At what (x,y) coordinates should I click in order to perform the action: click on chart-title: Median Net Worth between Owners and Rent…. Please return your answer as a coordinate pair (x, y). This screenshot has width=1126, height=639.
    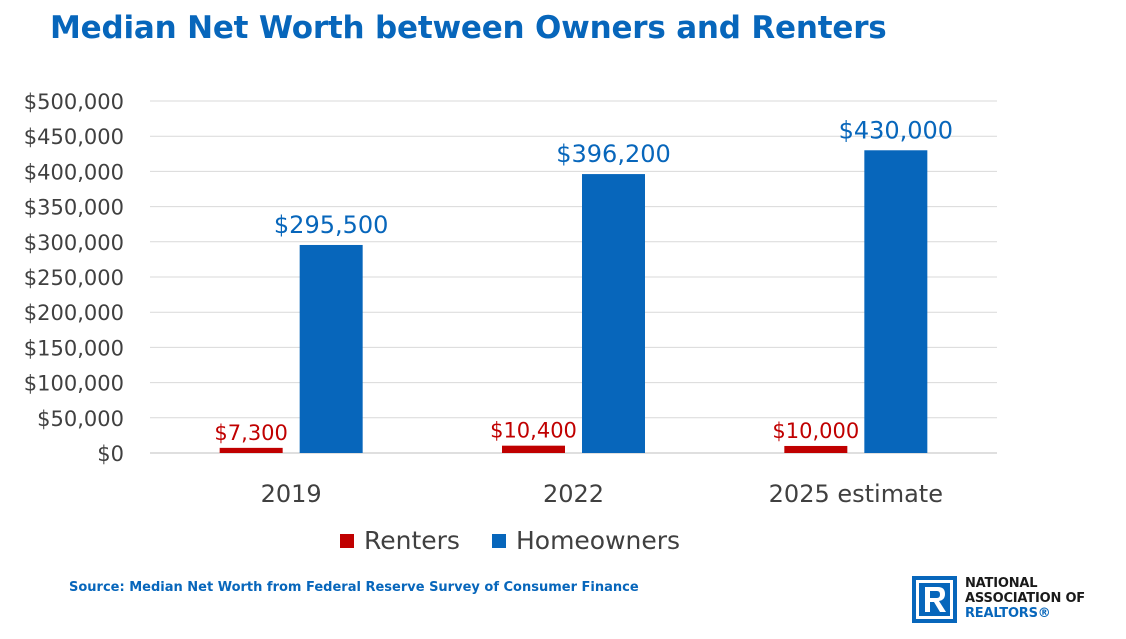
    Looking at the image, I should click on (468, 28).